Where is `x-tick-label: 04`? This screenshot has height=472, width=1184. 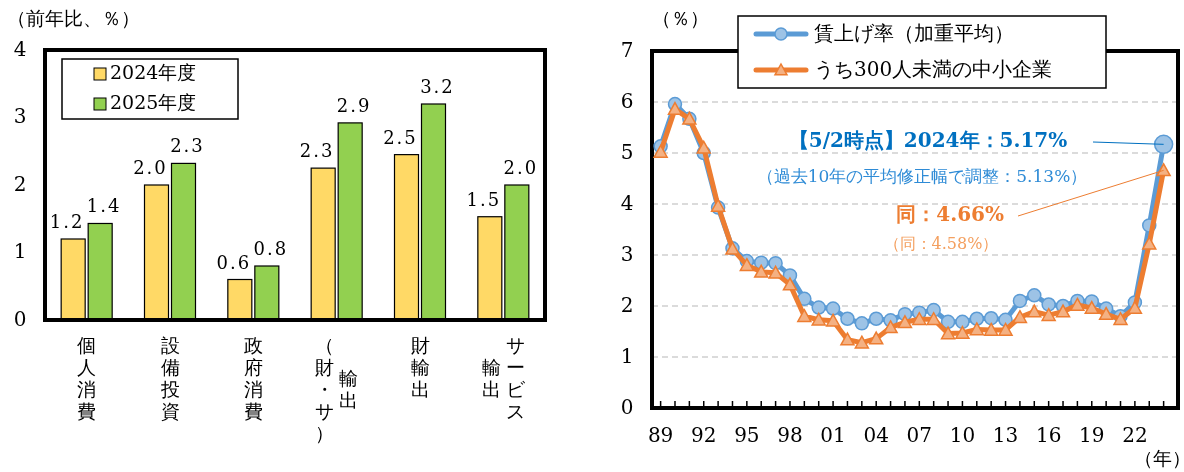 x-tick-label: 04 is located at coordinates (876, 434).